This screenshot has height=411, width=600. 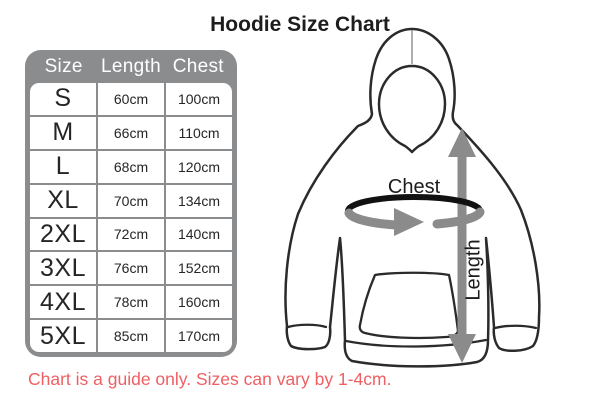 I want to click on table-row-2xl: 2XL 72cm 140cm, so click(x=131, y=234).